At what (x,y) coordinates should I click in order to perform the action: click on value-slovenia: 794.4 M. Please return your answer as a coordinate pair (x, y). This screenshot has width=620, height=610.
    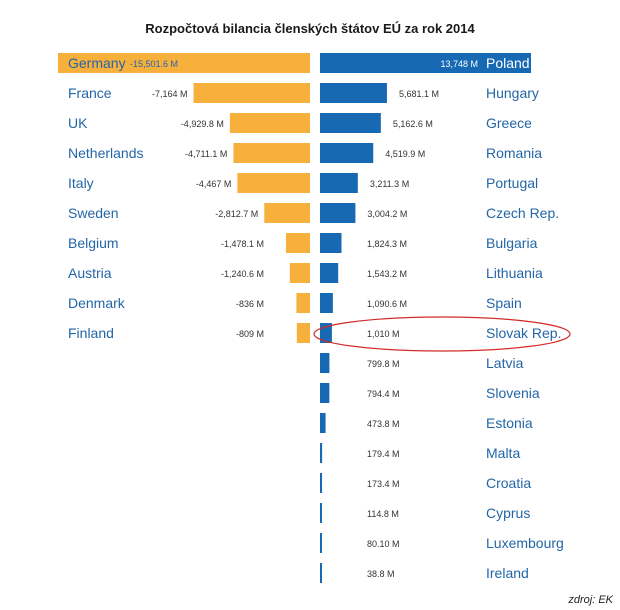
    Looking at the image, I should click on (383, 394).